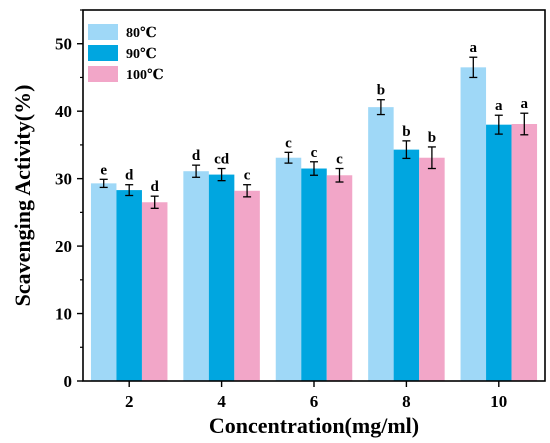 The height and width of the screenshot is (443, 550). I want to click on x-tick-label-2: 2, so click(129, 401).